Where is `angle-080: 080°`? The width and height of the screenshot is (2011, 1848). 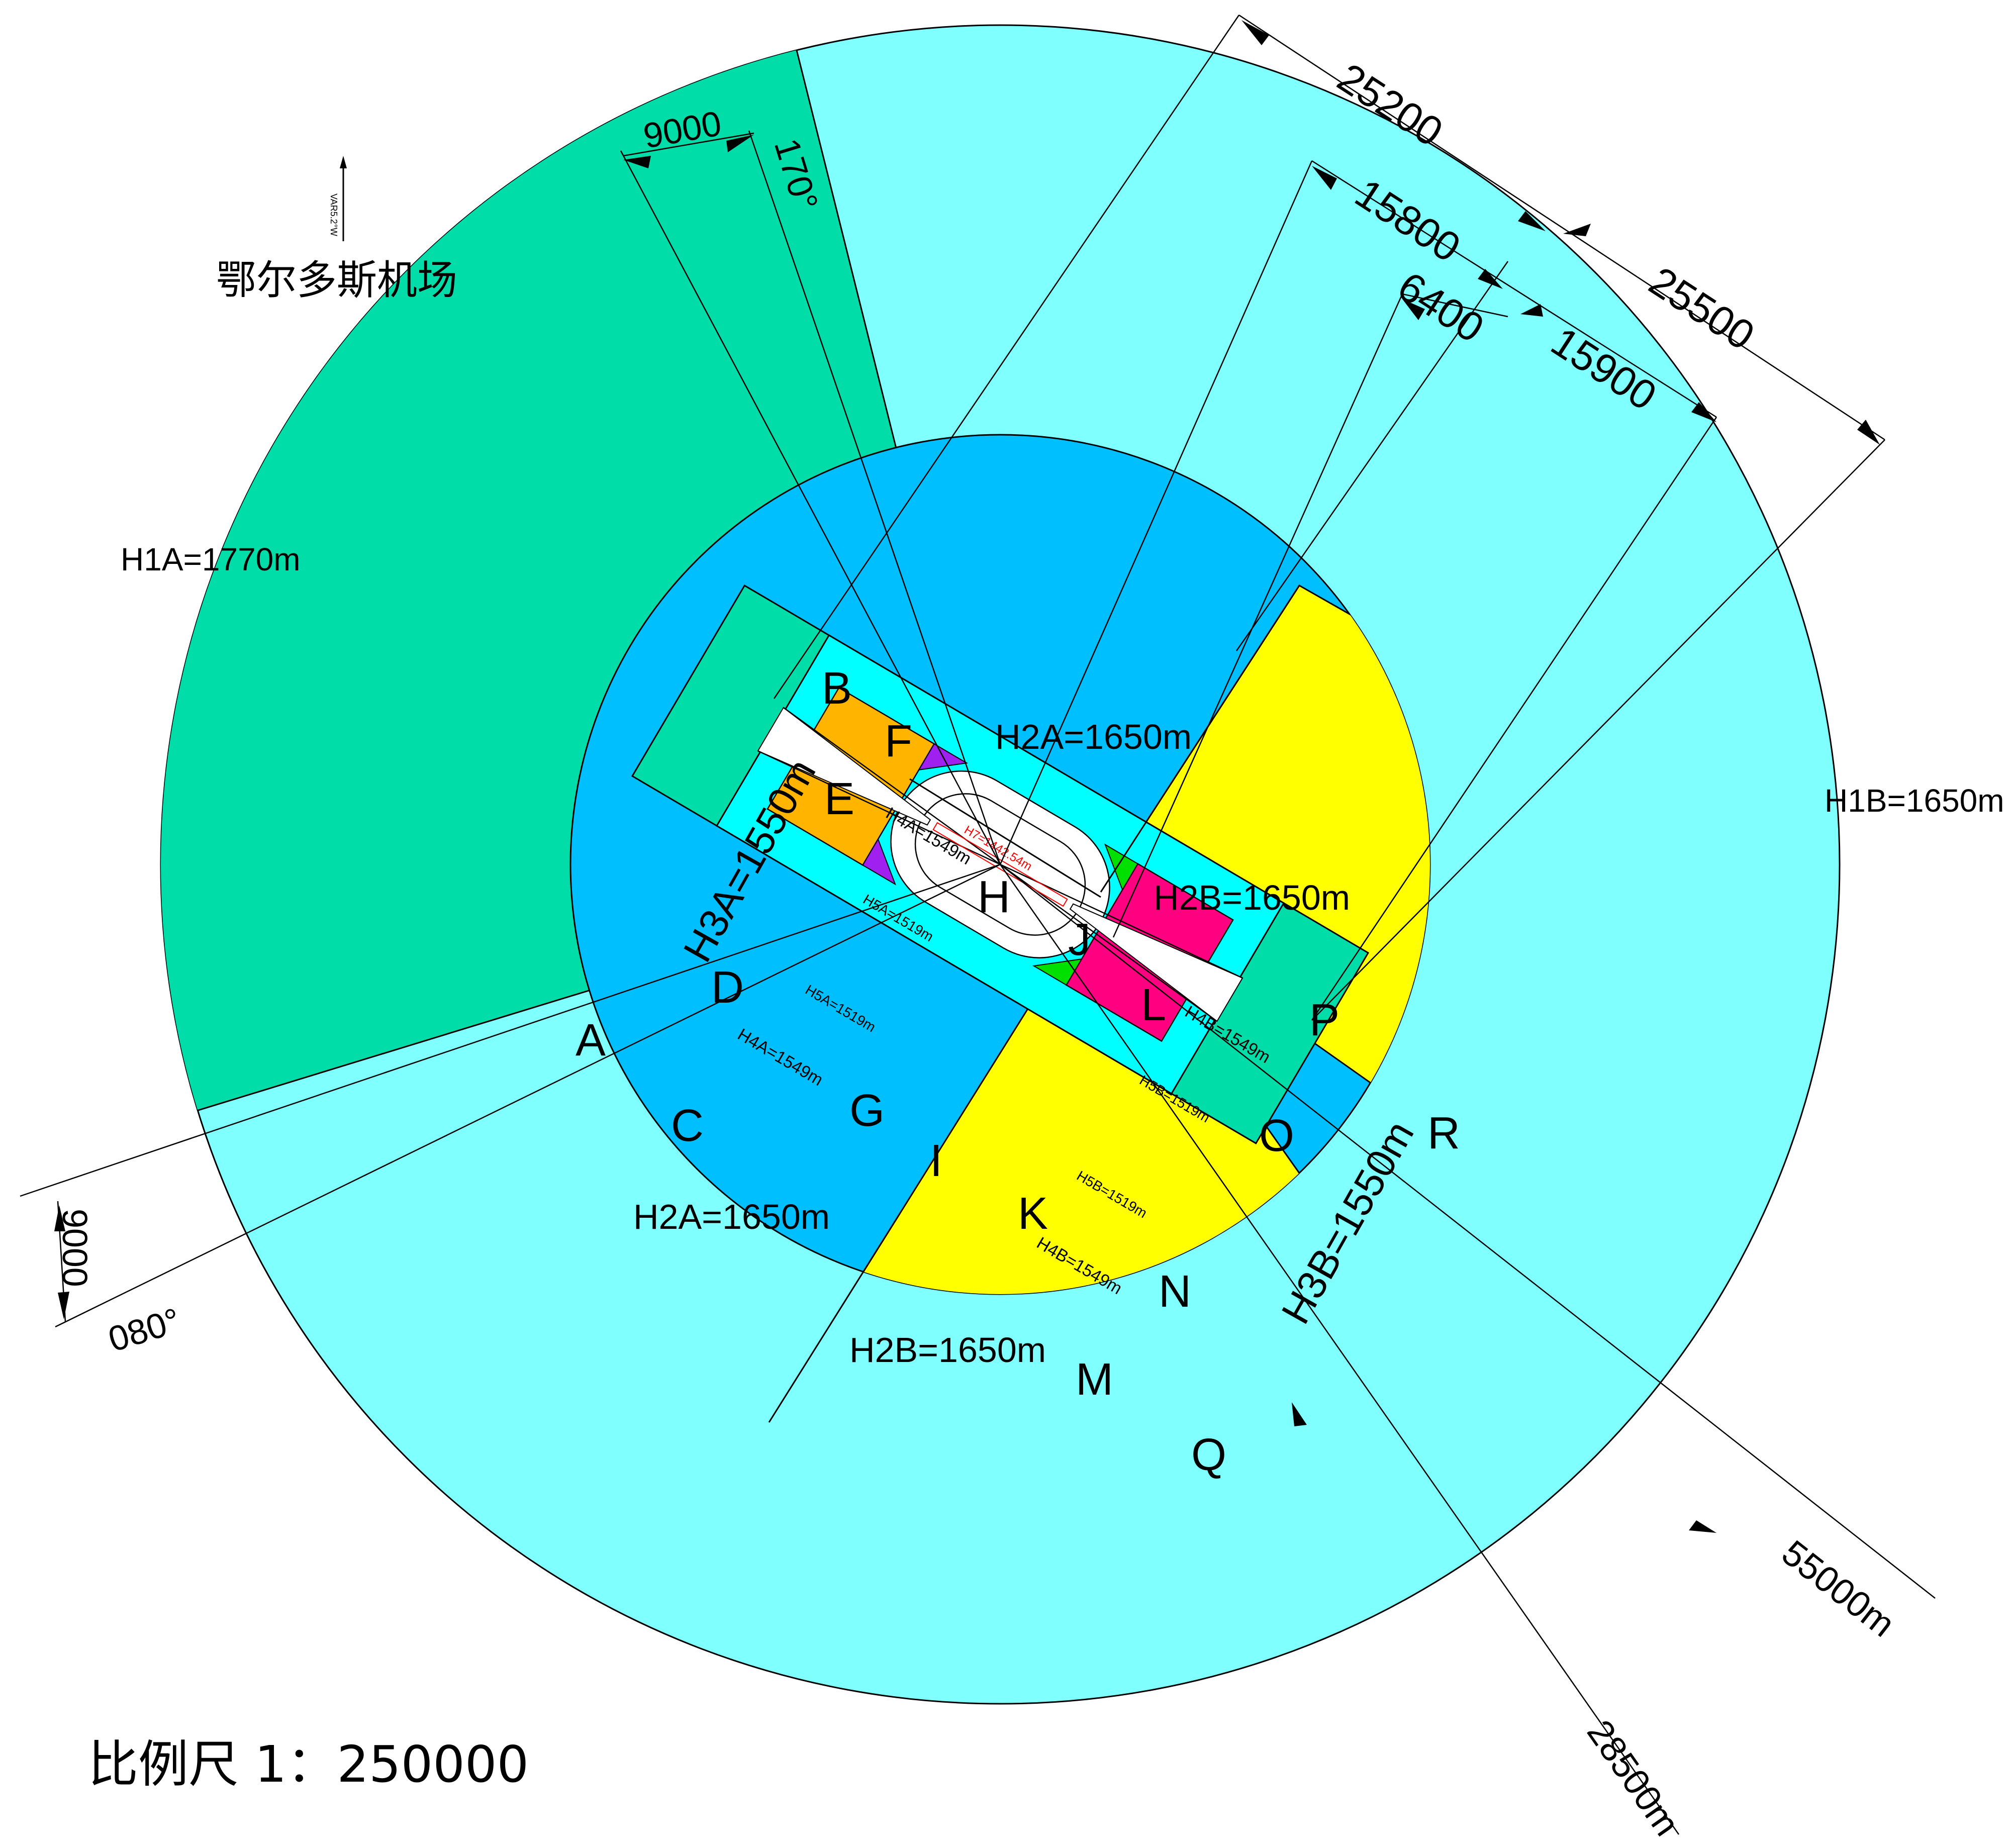 angle-080: 080° is located at coordinates (144, 1330).